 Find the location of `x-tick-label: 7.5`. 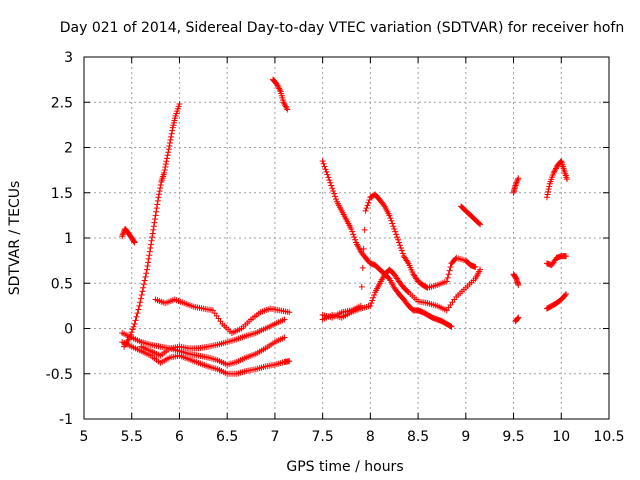

x-tick-label: 7.5 is located at coordinates (323, 437).